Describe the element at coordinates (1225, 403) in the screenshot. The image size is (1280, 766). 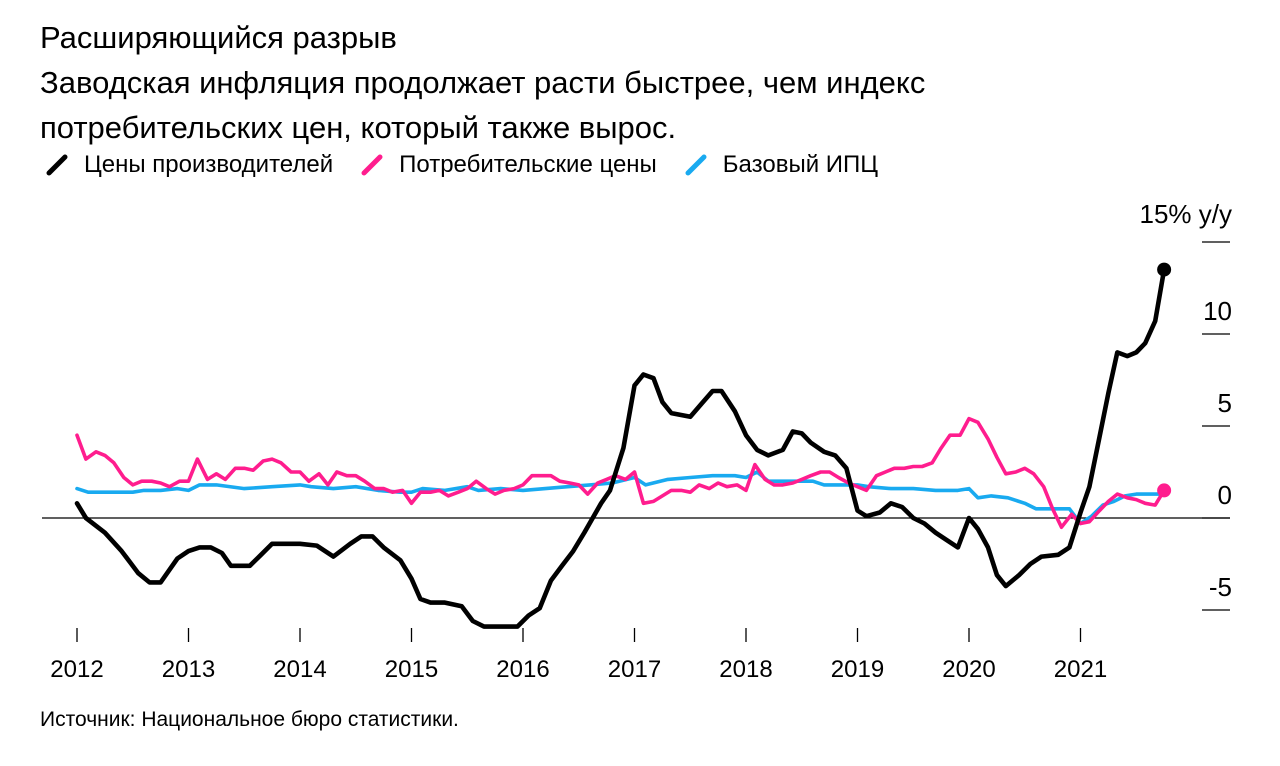
I see `y-tick-label: 5` at that location.